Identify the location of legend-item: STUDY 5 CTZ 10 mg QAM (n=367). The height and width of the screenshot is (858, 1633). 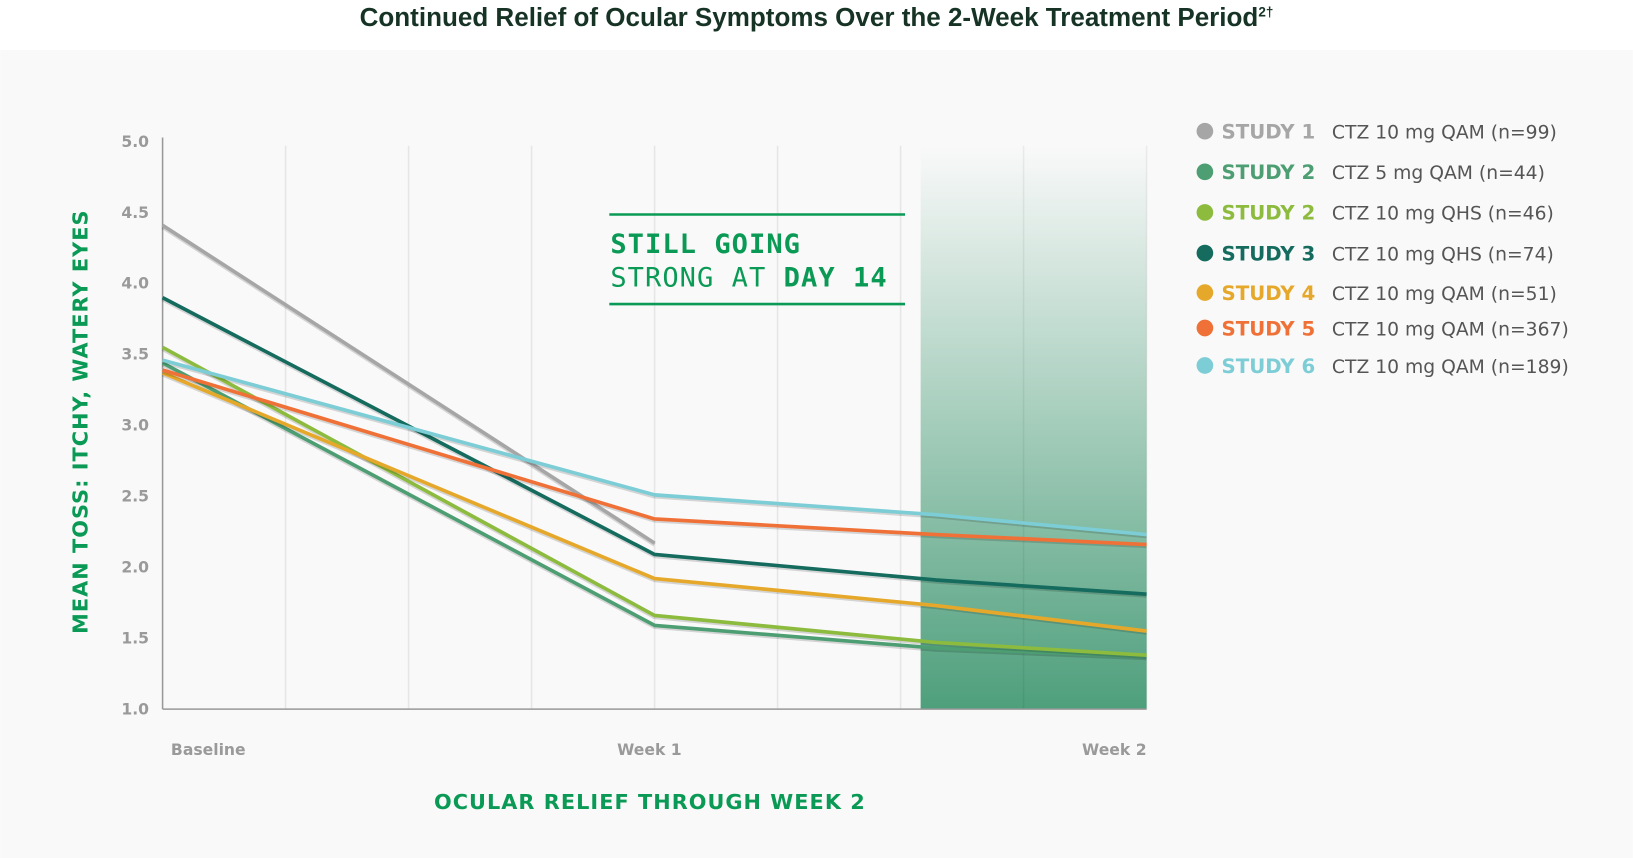
(1382, 328).